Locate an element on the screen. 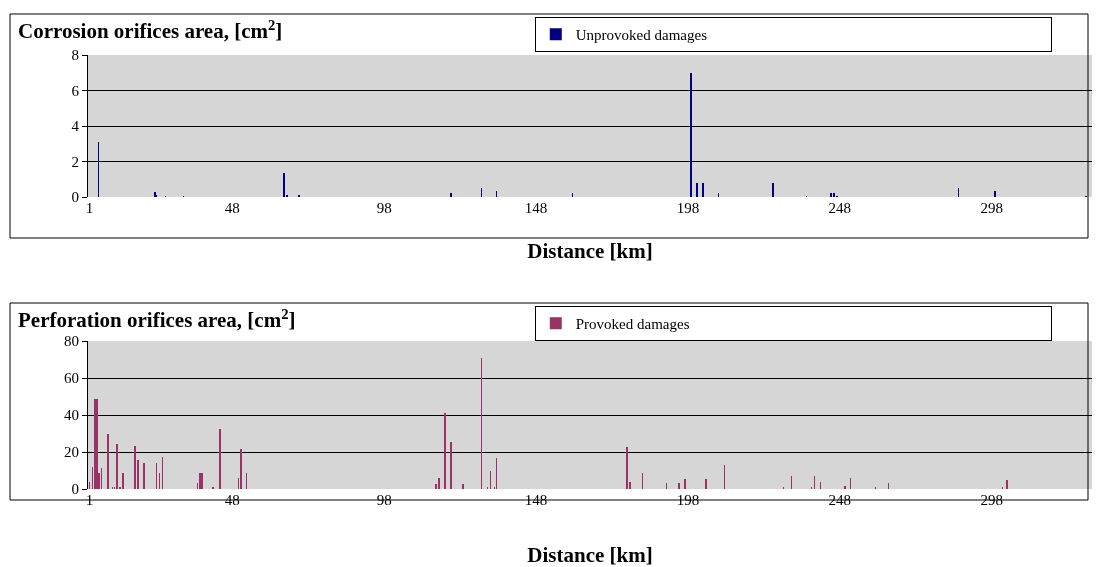  y-tick-label: 6 is located at coordinates (75, 90).